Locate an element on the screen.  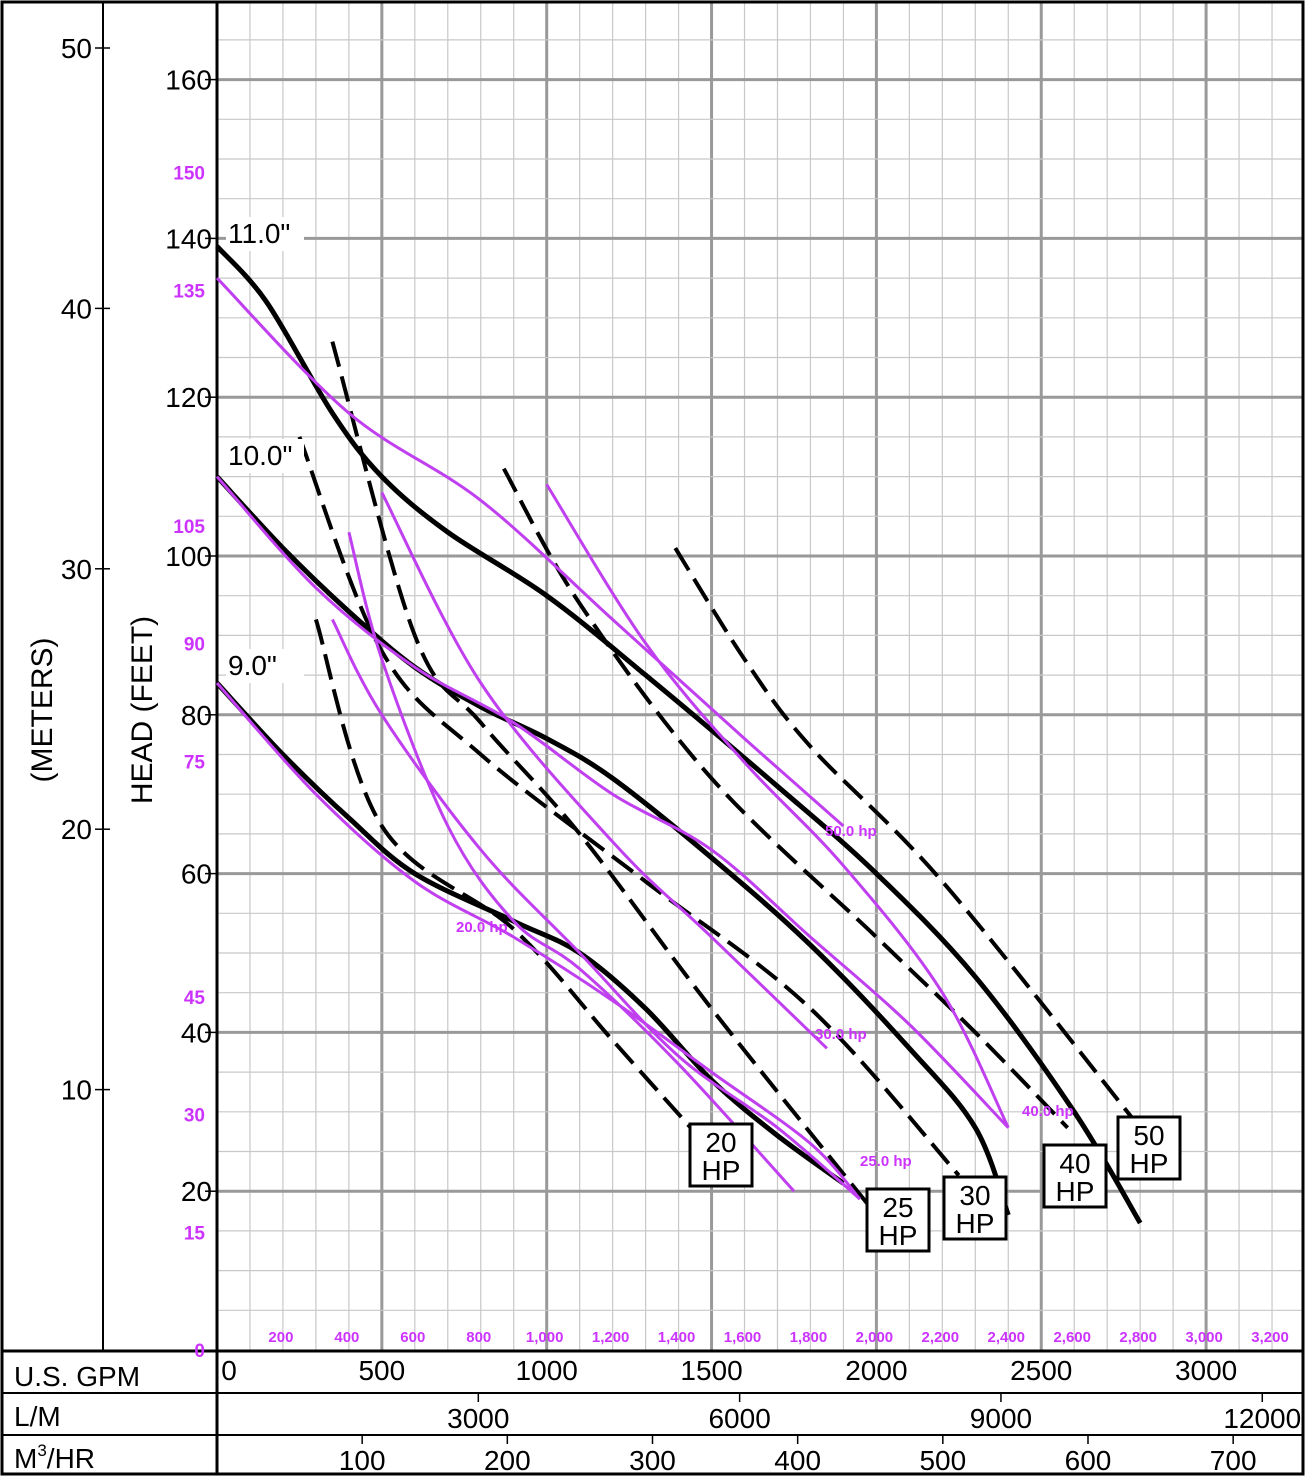
gpm-fine-tick-label: 600 is located at coordinates (412, 1337).